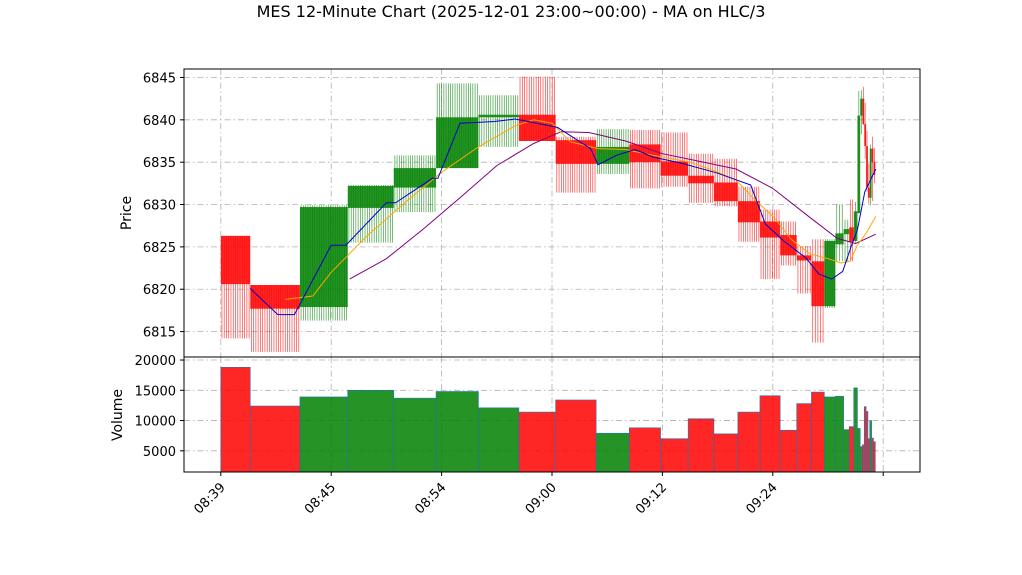 The width and height of the screenshot is (1022, 575). Describe the element at coordinates (159, 163) in the screenshot. I see `price-tick-label: 6835` at that location.